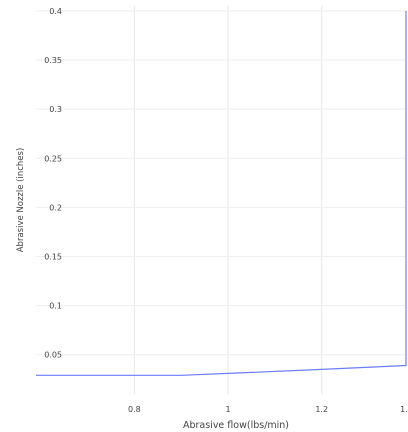 Image resolution: width=408 pixels, height=432 pixels. I want to click on x-axis-title: Abrasive flow(lbs/min), so click(236, 425).